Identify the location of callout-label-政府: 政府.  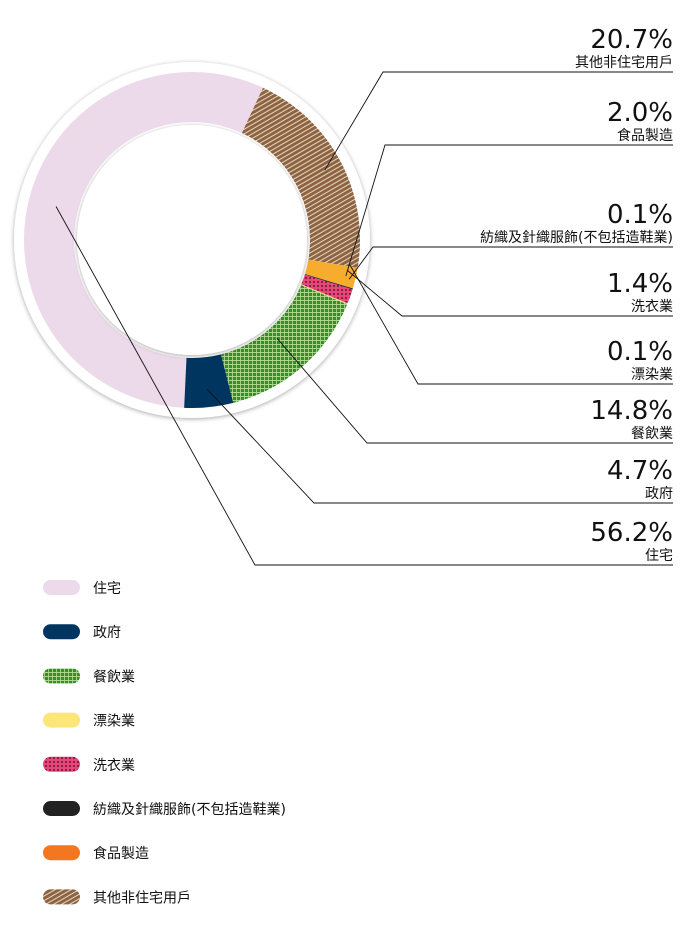
(659, 494).